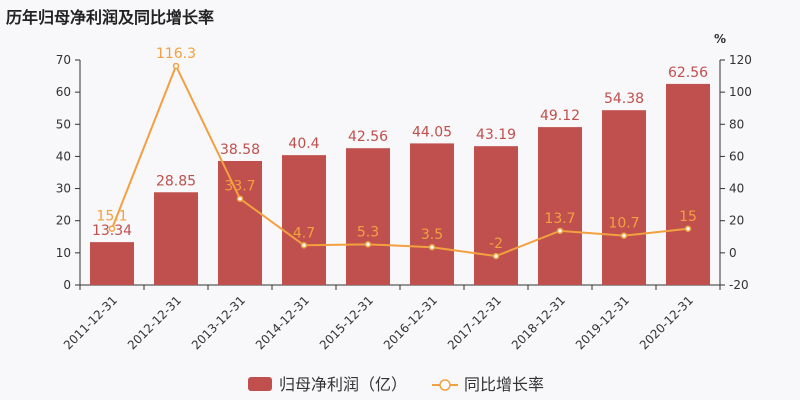 The height and width of the screenshot is (400, 800). What do you see at coordinates (474, 322) in the screenshot?
I see `x-tick-label: 2017-12-31` at bounding box center [474, 322].